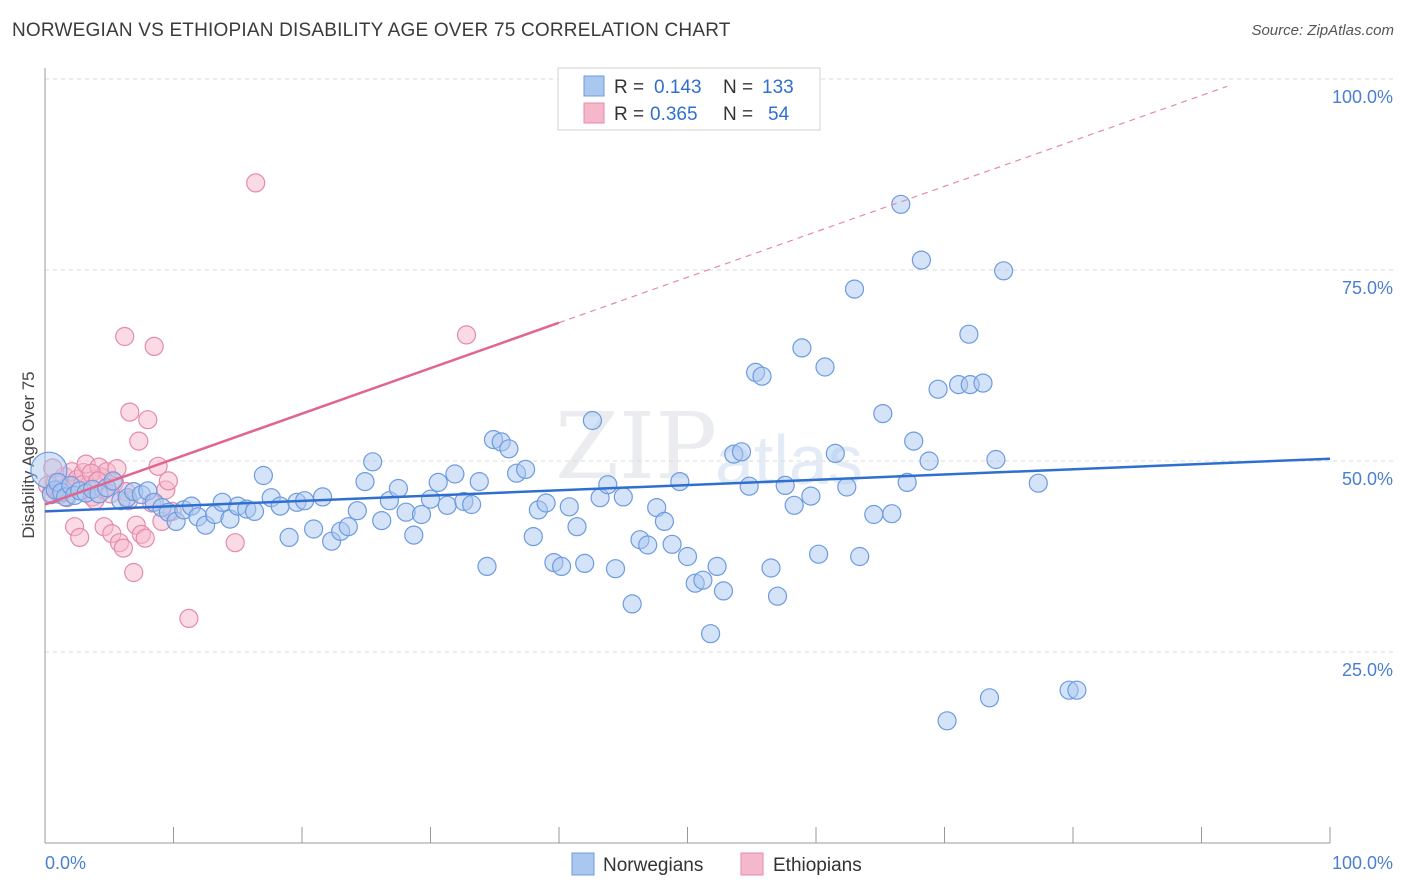 This screenshot has width=1406, height=892. I want to click on legend-n-label-1: N =, so click(738, 87).